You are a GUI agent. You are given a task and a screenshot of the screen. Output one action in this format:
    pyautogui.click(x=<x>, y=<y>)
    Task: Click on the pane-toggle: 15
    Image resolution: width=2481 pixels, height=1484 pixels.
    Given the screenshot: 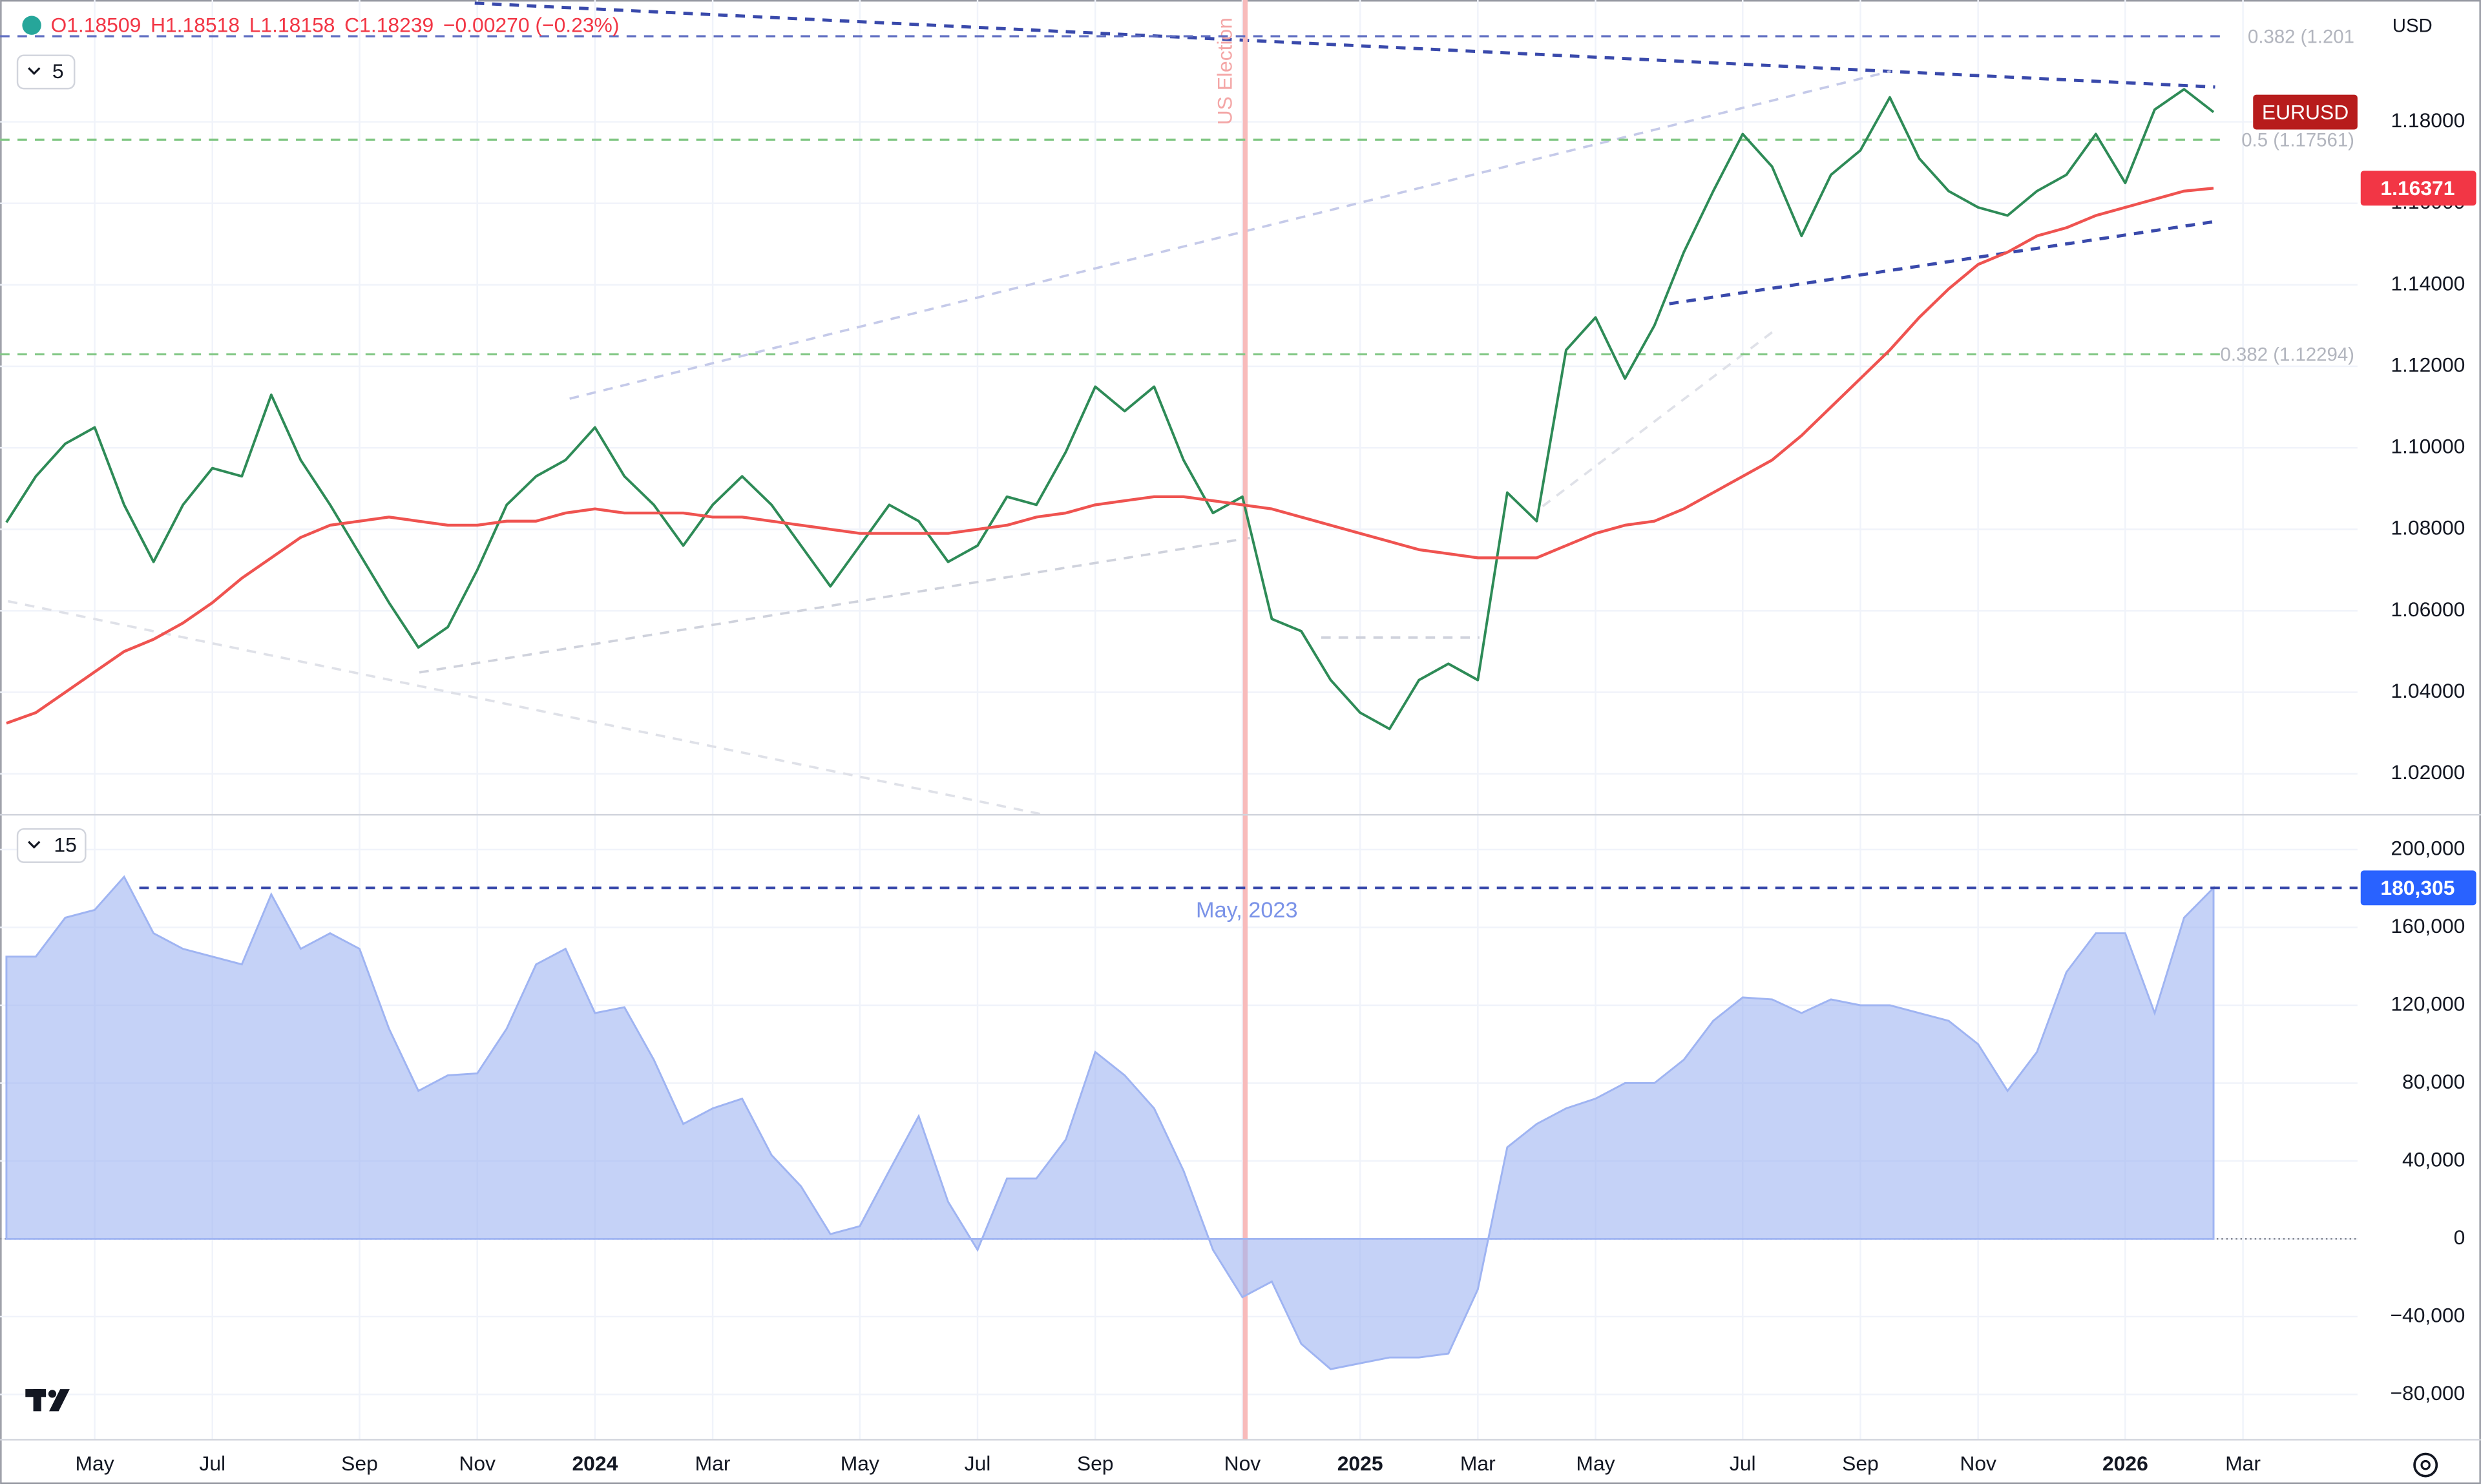 What is the action you would take?
    pyautogui.click(x=52, y=846)
    